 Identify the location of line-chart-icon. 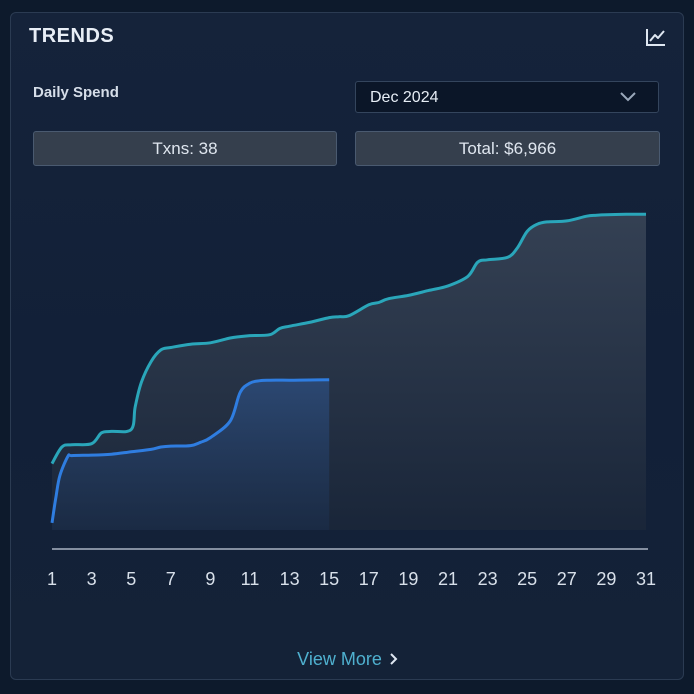
(656, 37).